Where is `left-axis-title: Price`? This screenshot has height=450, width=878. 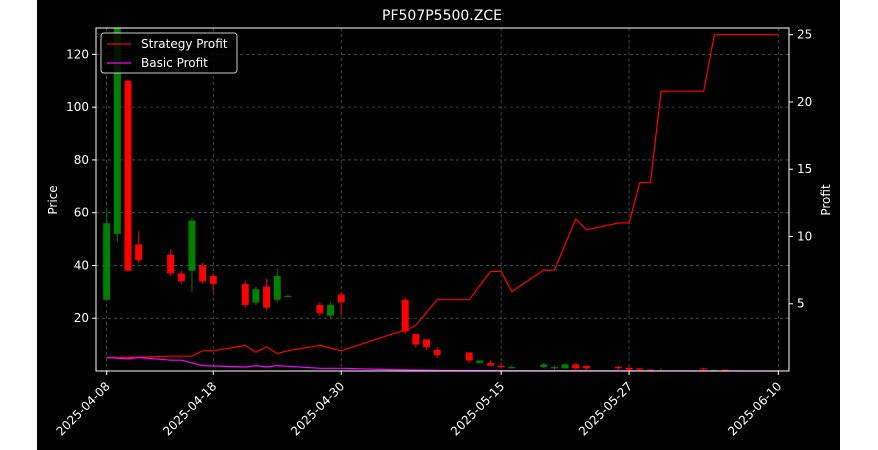
left-axis-title: Price is located at coordinates (53, 199).